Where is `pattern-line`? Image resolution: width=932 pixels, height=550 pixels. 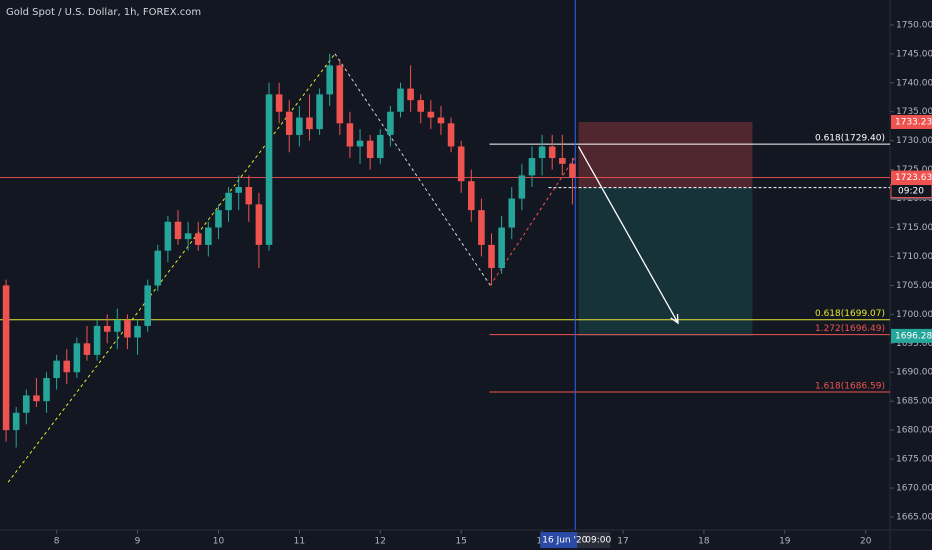 pattern-line is located at coordinates (412, 169).